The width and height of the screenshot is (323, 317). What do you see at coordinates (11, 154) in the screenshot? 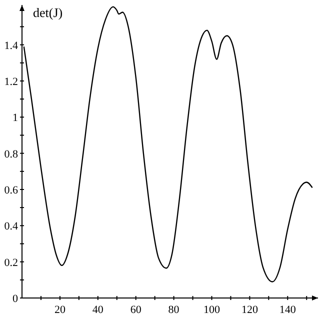
I see `y-tick-label: 0.8` at bounding box center [11, 154].